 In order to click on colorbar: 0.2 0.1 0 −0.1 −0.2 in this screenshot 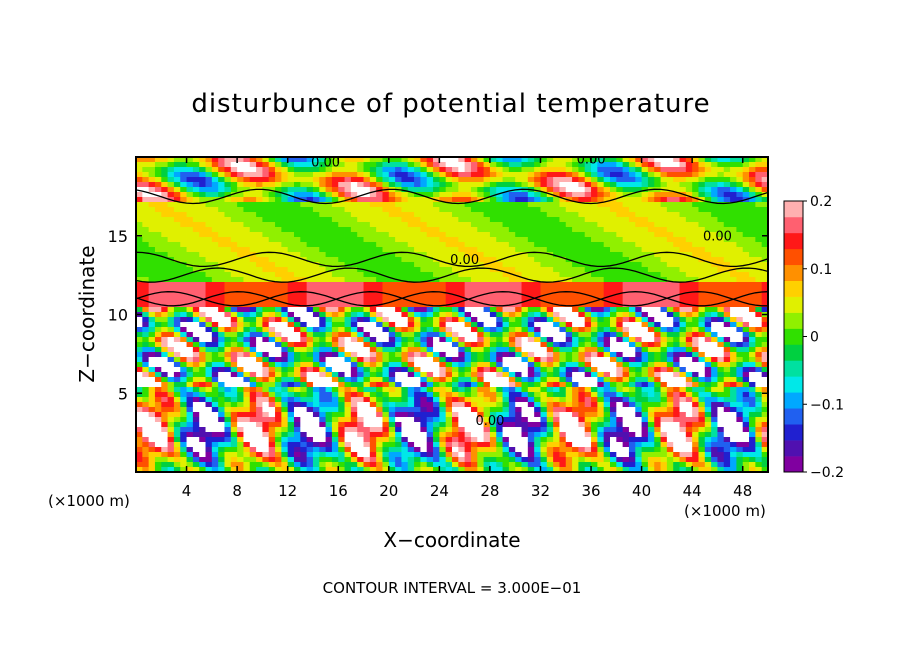, I will do `click(813, 337)`.